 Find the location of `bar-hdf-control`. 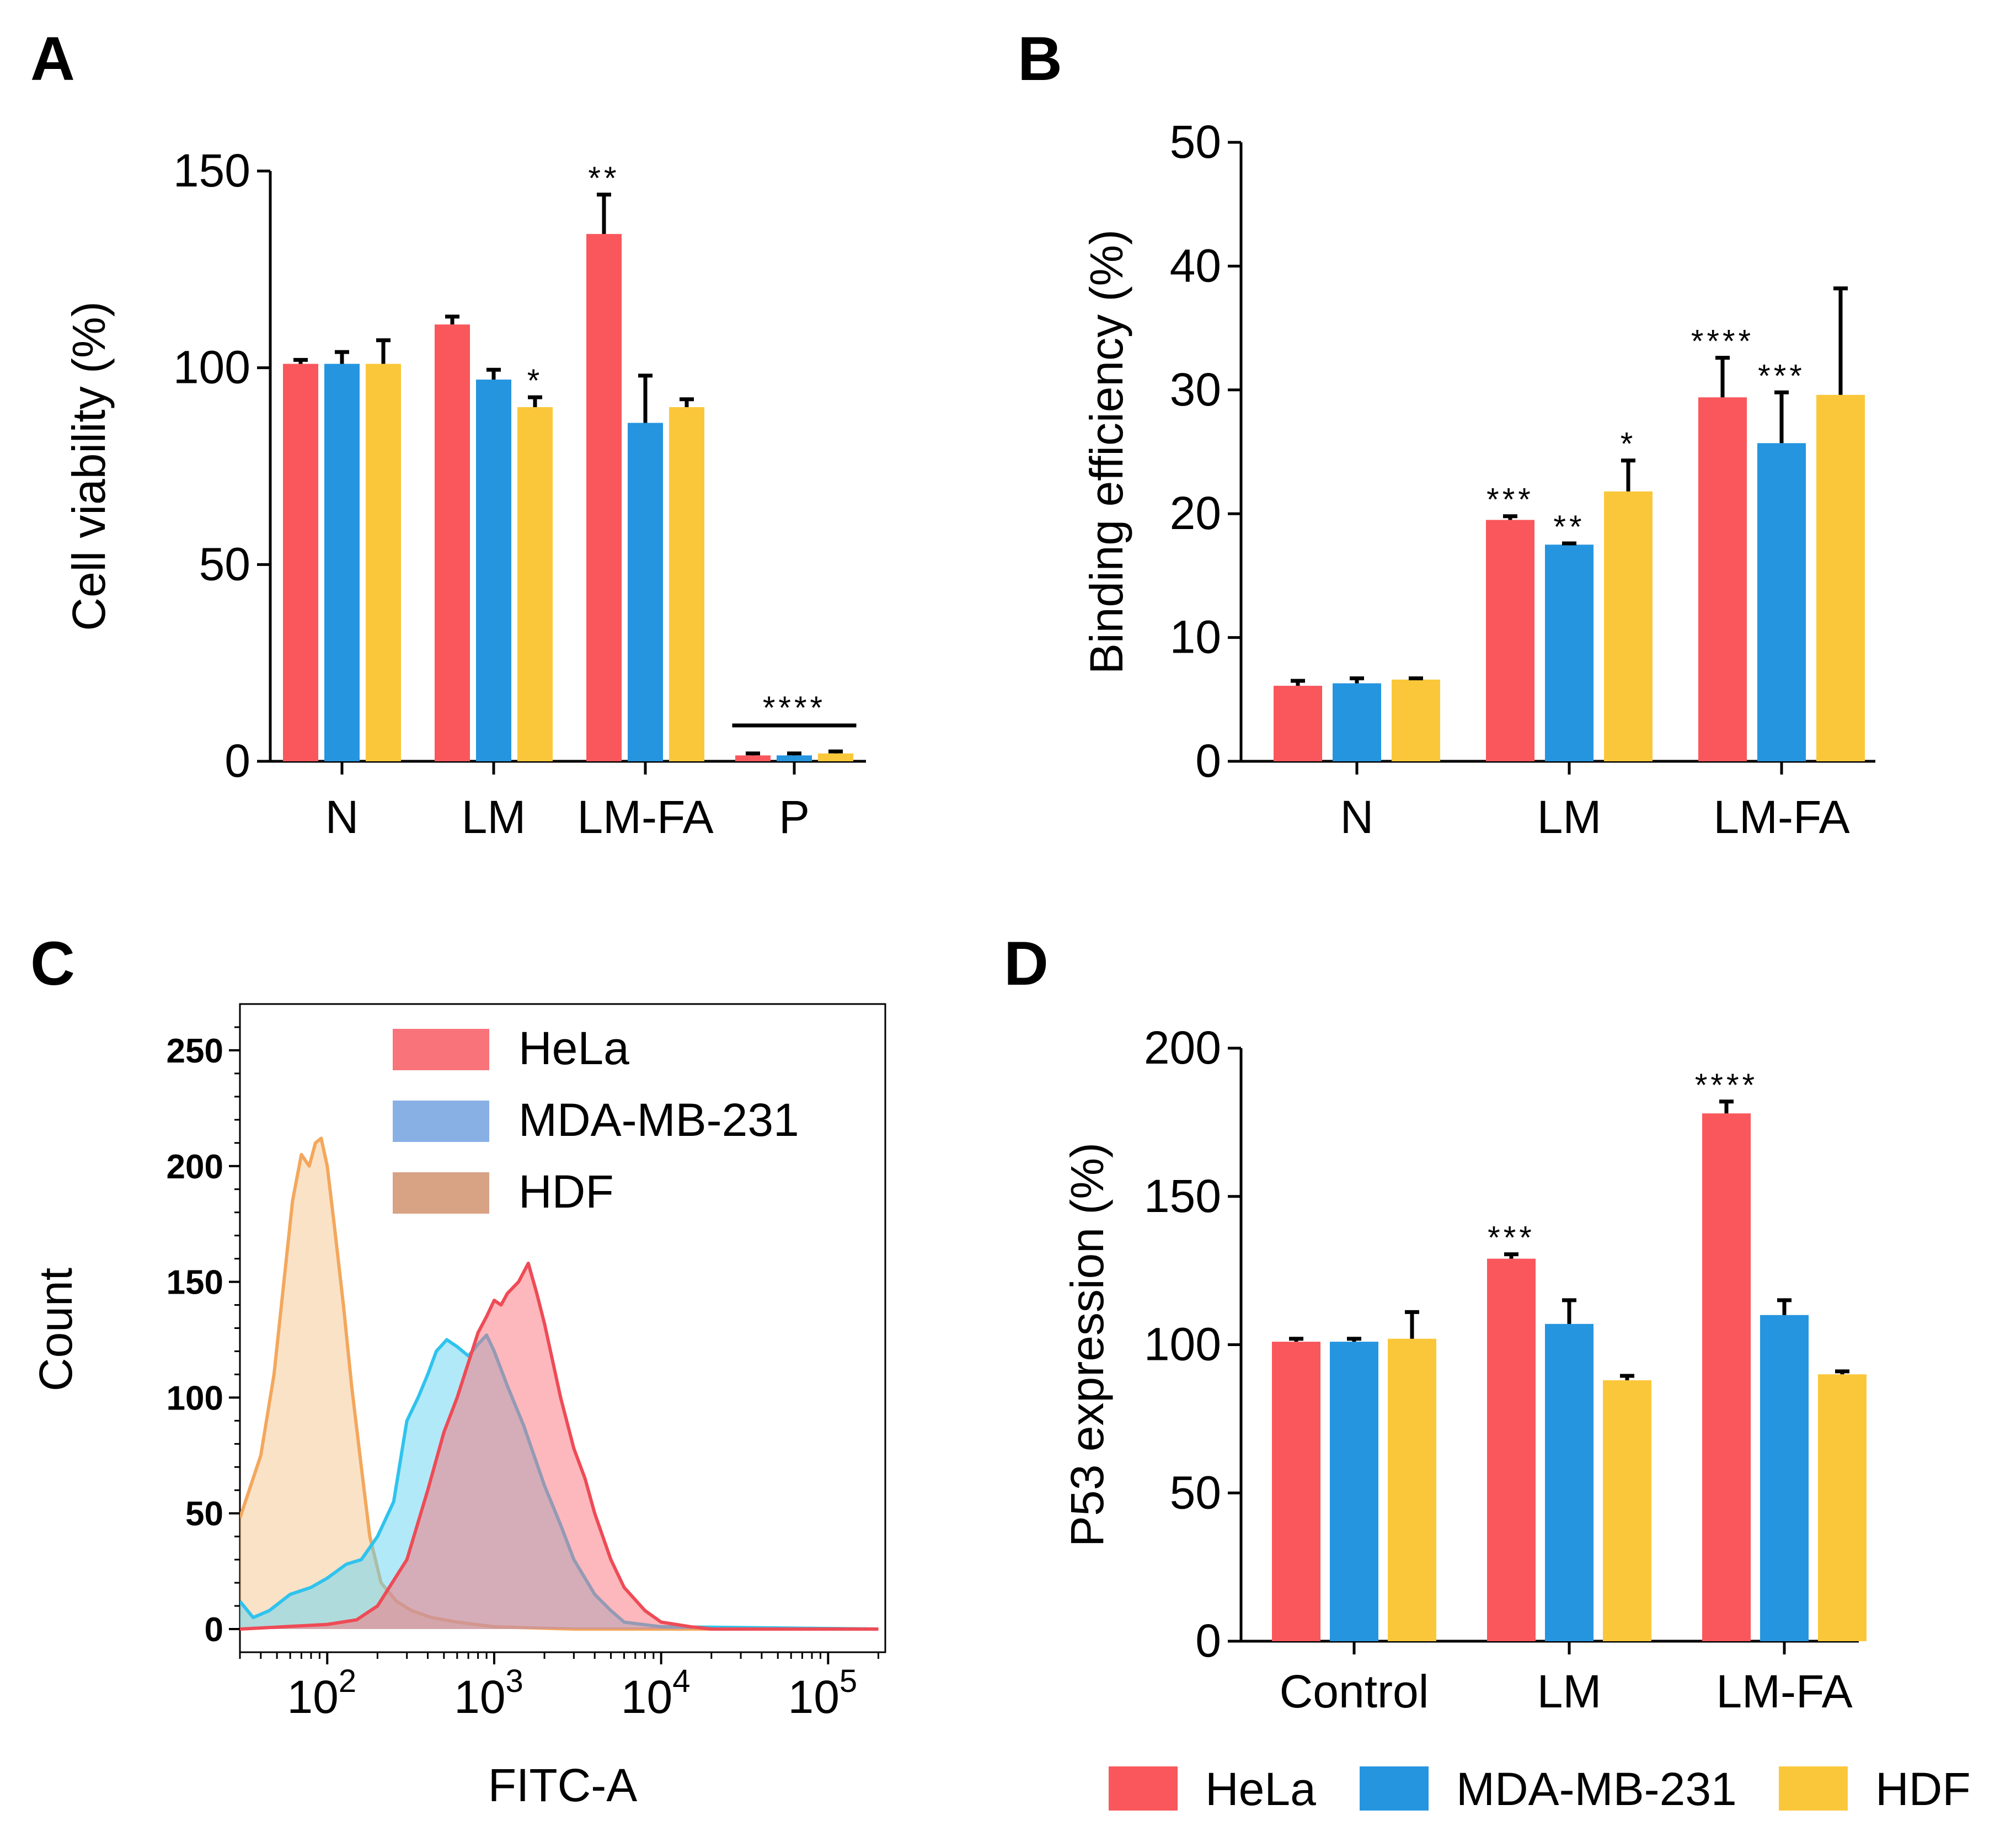

bar-hdf-control is located at coordinates (1412, 1489).